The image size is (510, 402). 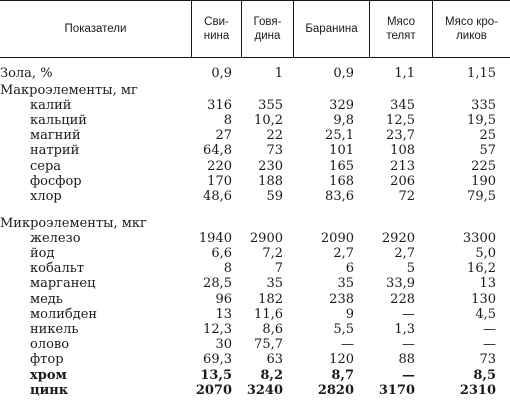 I want to click on value-cell: 35, so click(x=345, y=283).